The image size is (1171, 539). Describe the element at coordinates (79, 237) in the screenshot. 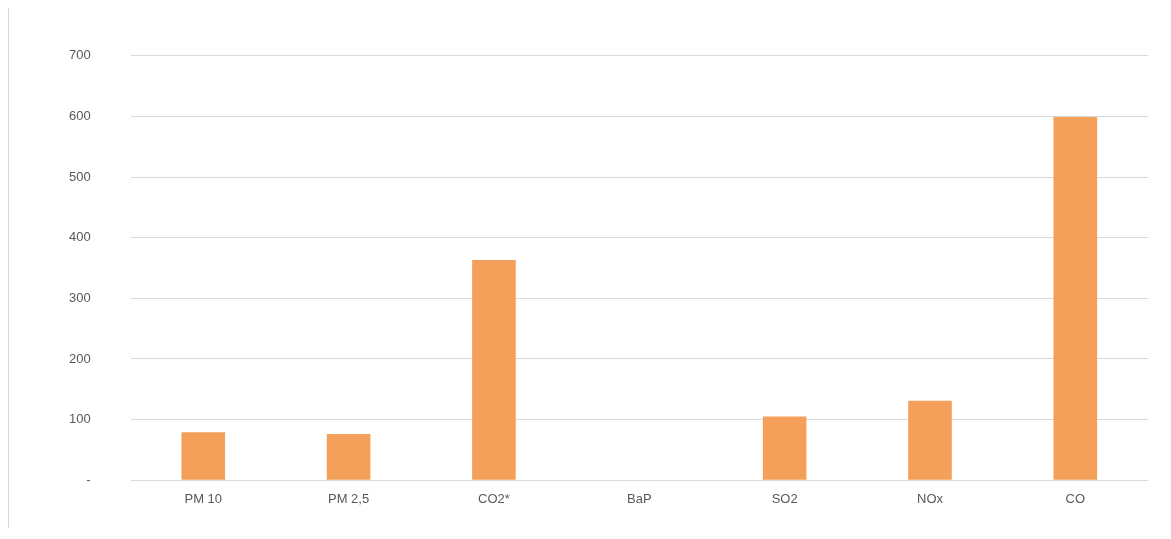

I see `y-tick-label: 400` at that location.